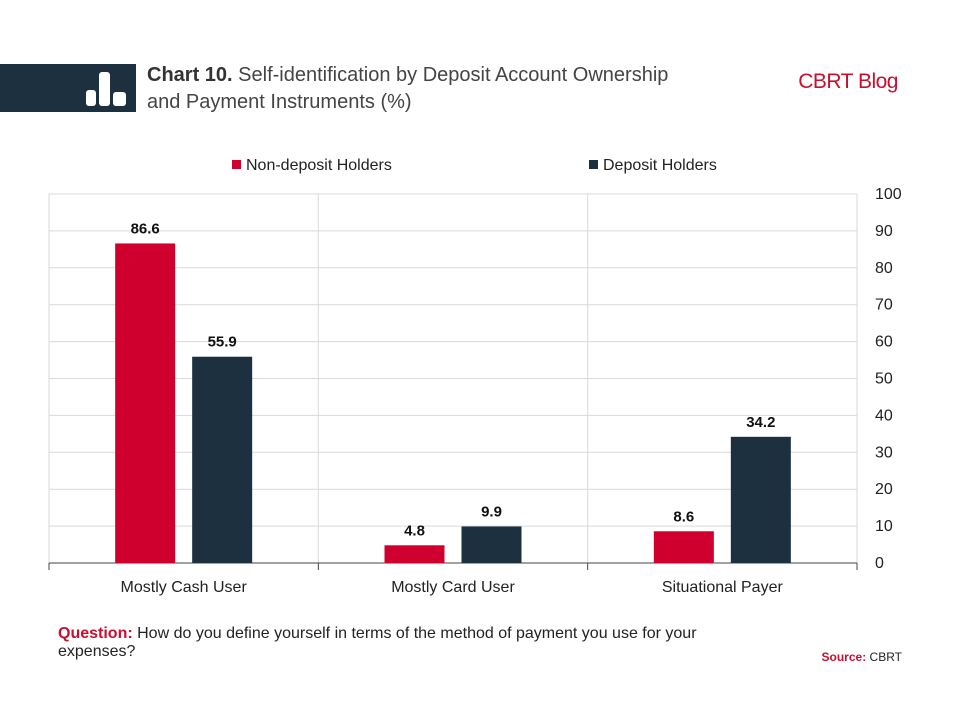  What do you see at coordinates (879, 563) in the screenshot?
I see `y-tick-label: 0` at bounding box center [879, 563].